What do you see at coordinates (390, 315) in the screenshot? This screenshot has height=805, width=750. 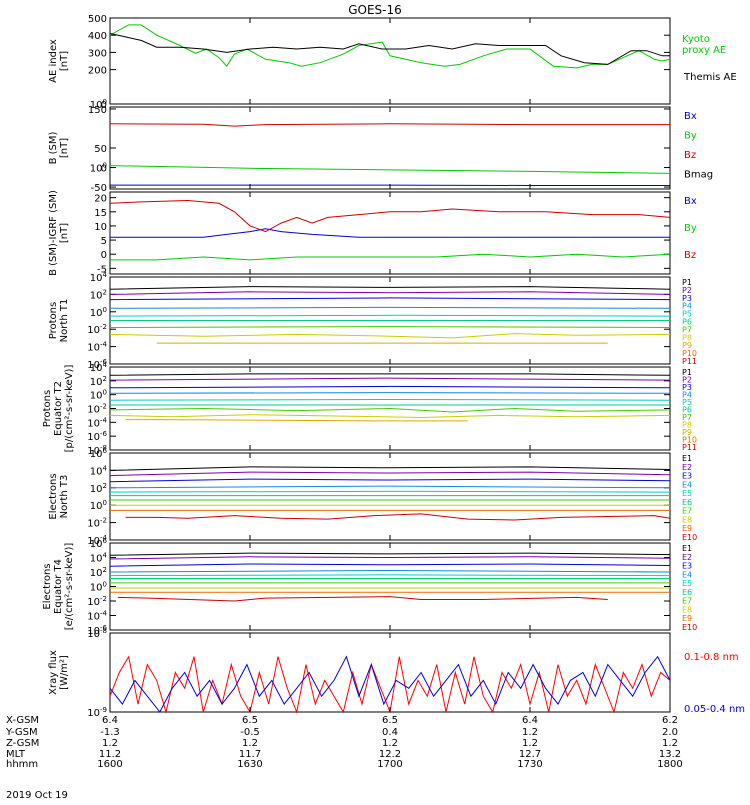 I see `series-line-p5` at bounding box center [390, 315].